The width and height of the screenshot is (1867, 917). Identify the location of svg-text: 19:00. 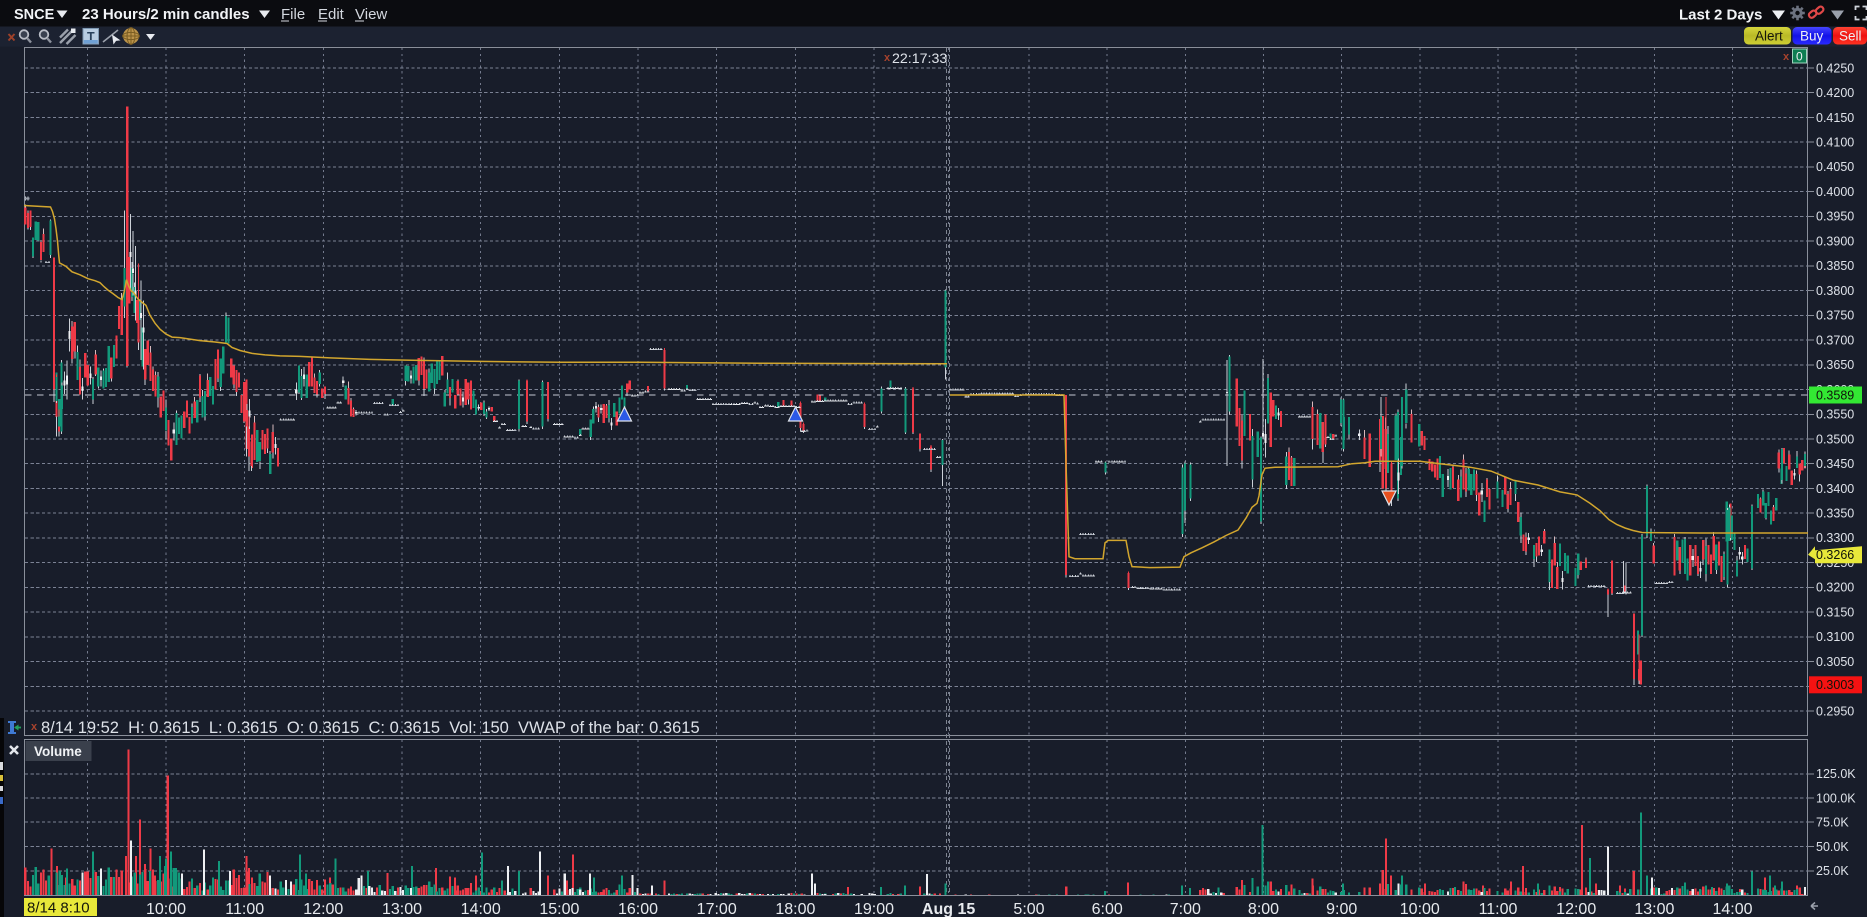
(874, 909).